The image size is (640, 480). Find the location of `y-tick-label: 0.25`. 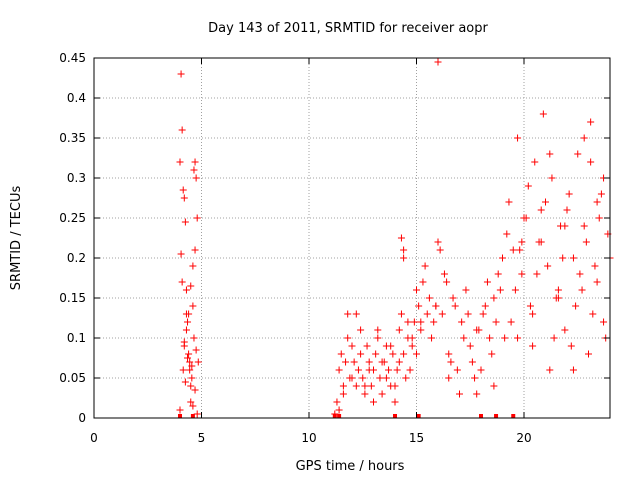

y-tick-label: 0.25 is located at coordinates (72, 218).